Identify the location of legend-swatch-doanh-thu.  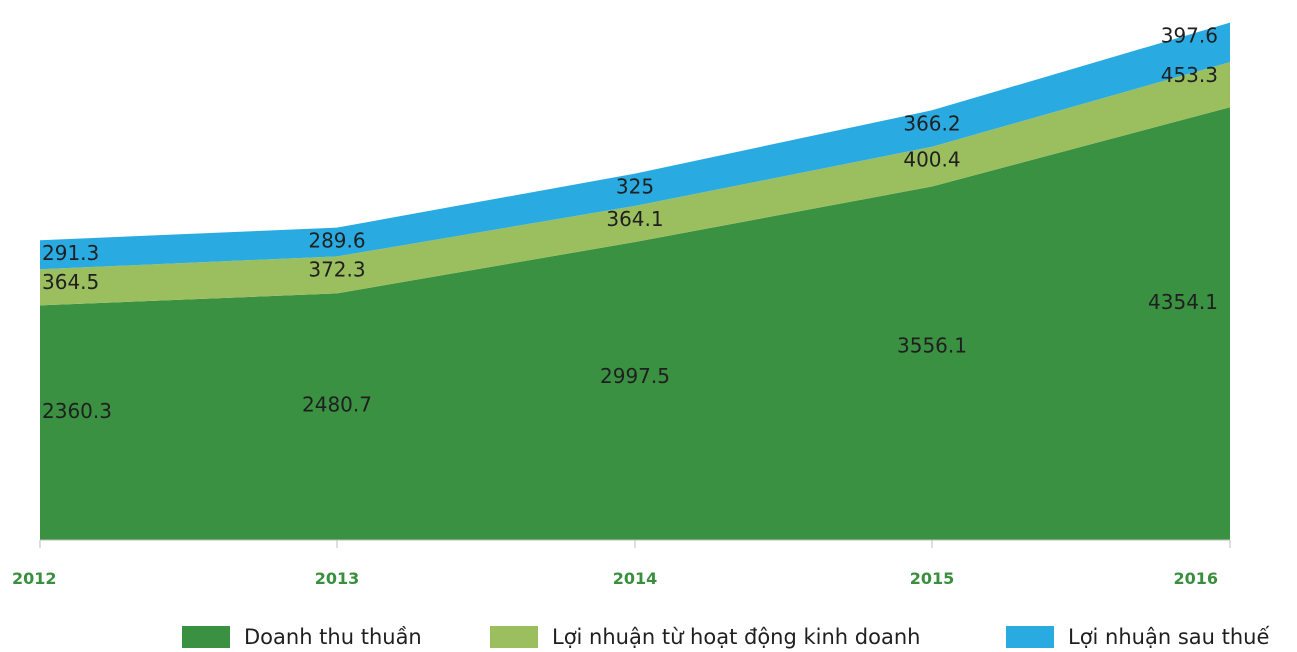
(206, 637).